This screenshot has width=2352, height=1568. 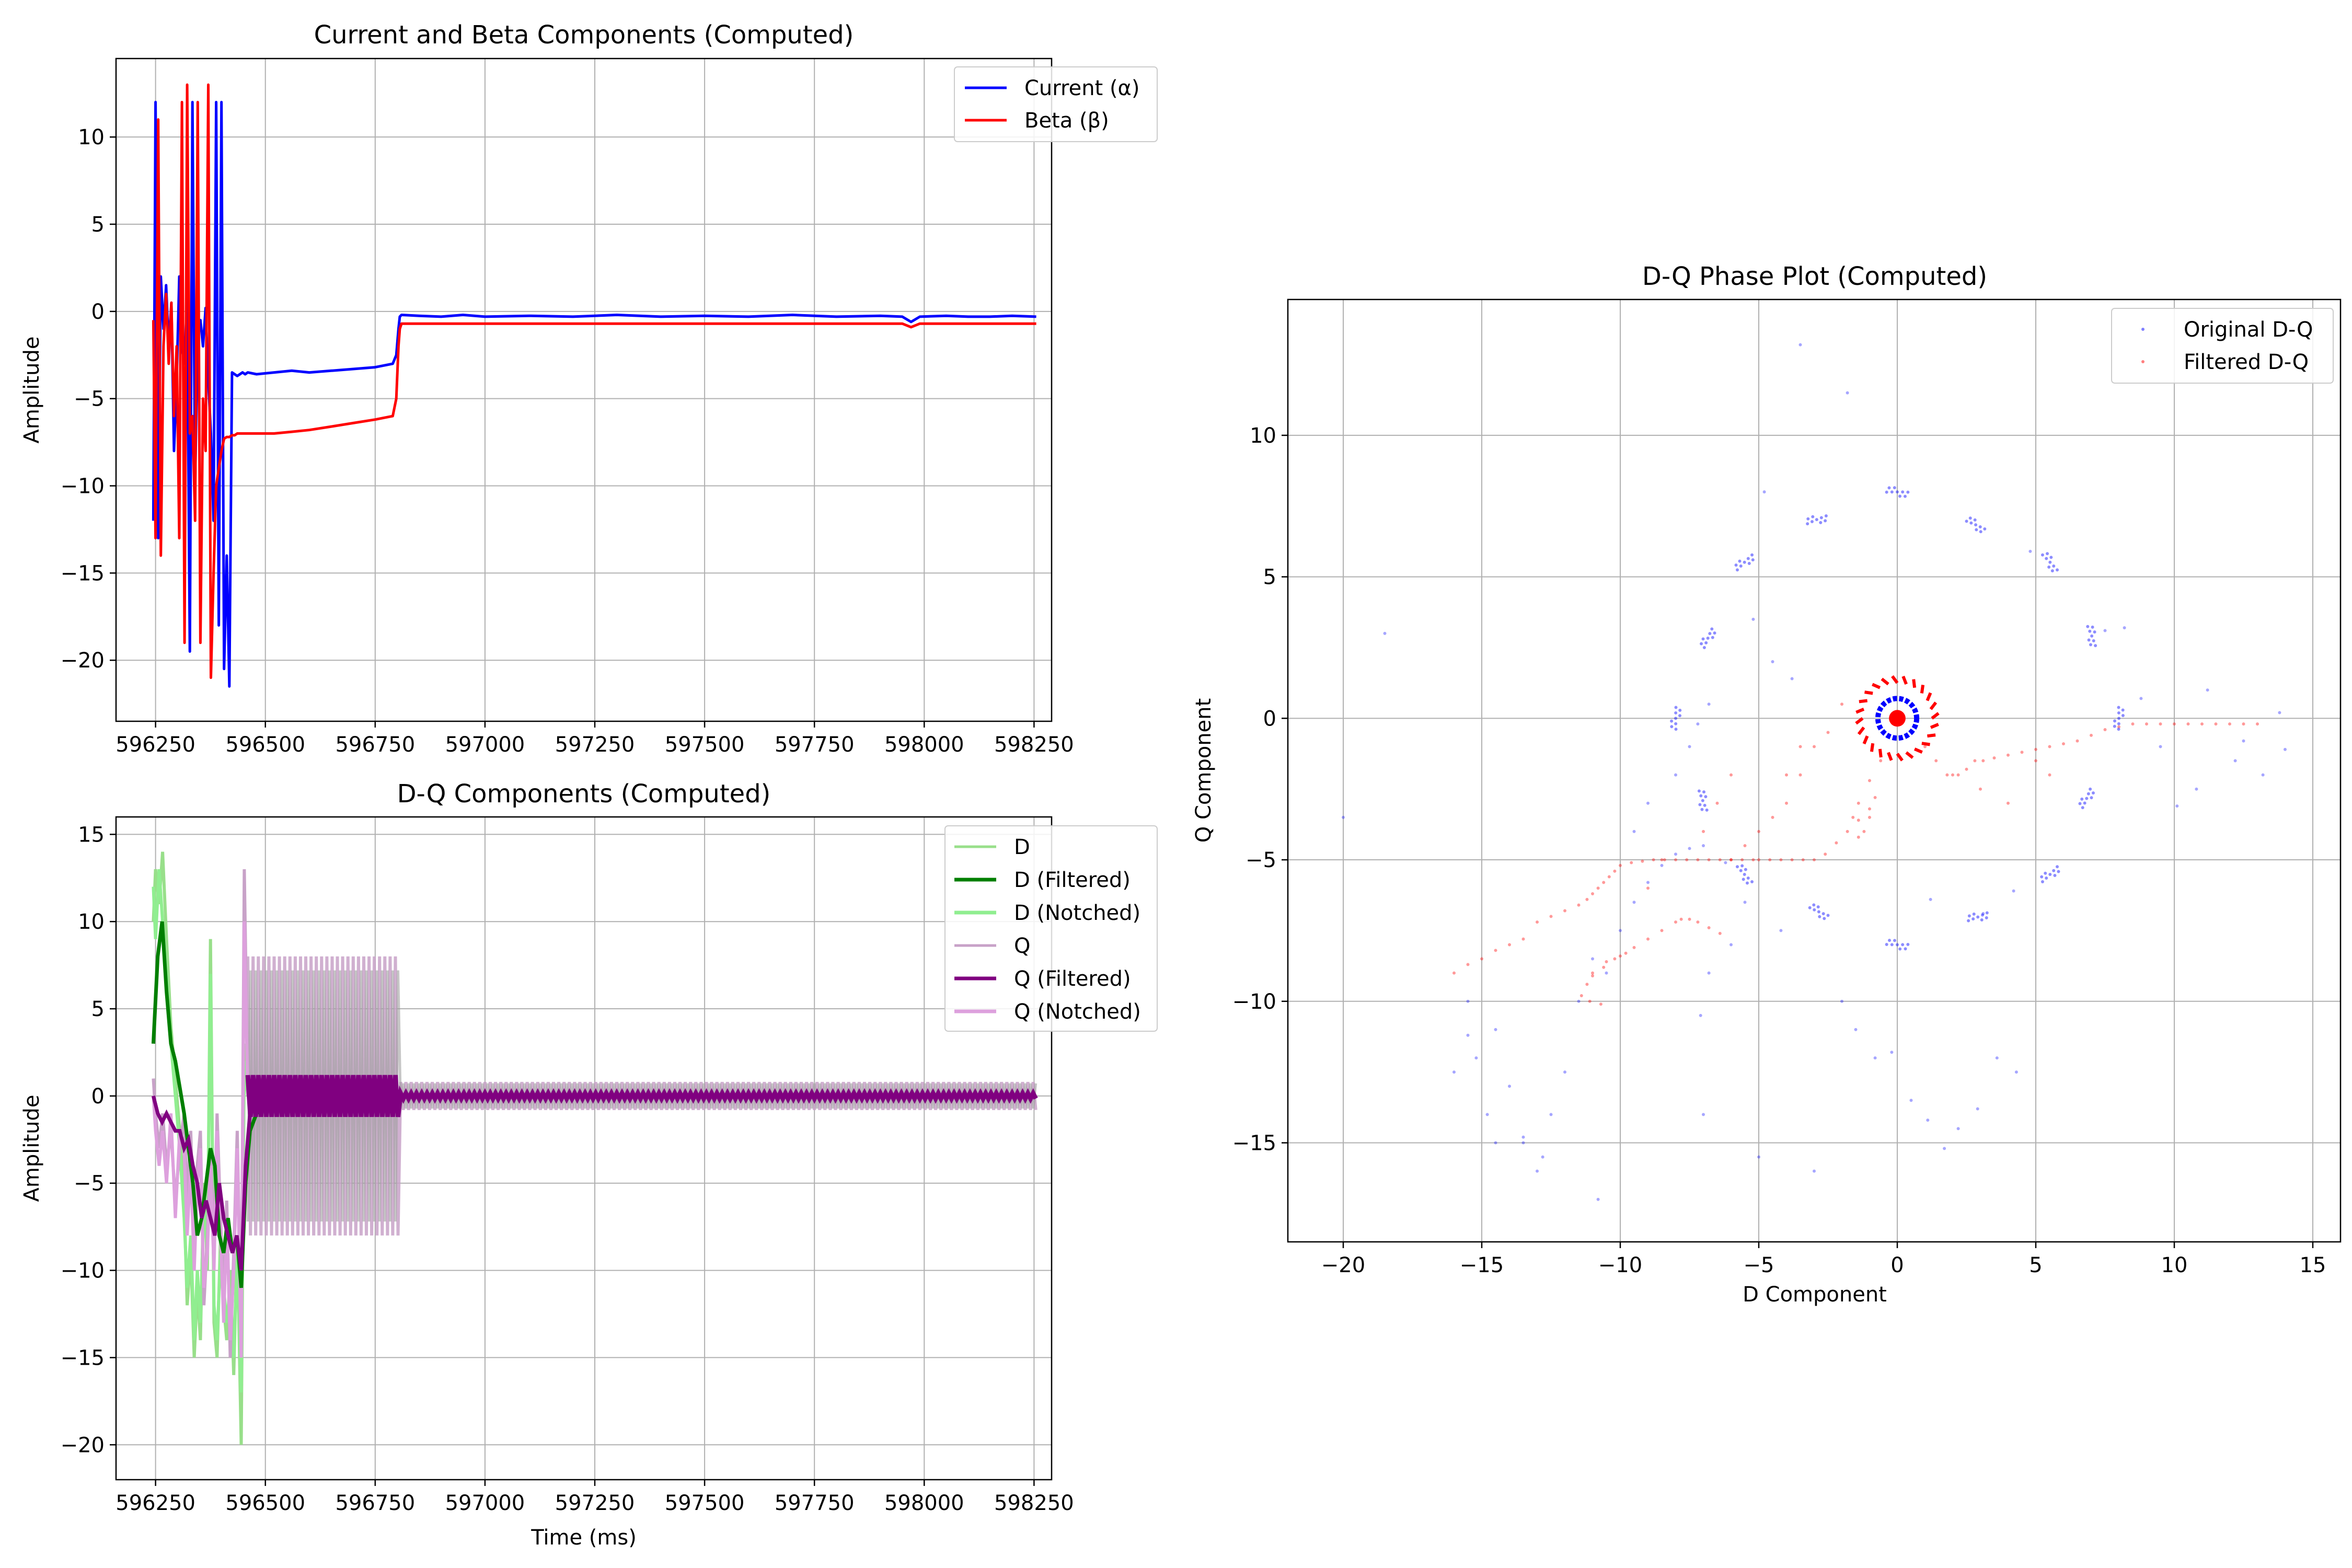 I want to click on legend-d-notched: D (Notched), so click(x=1077, y=913).